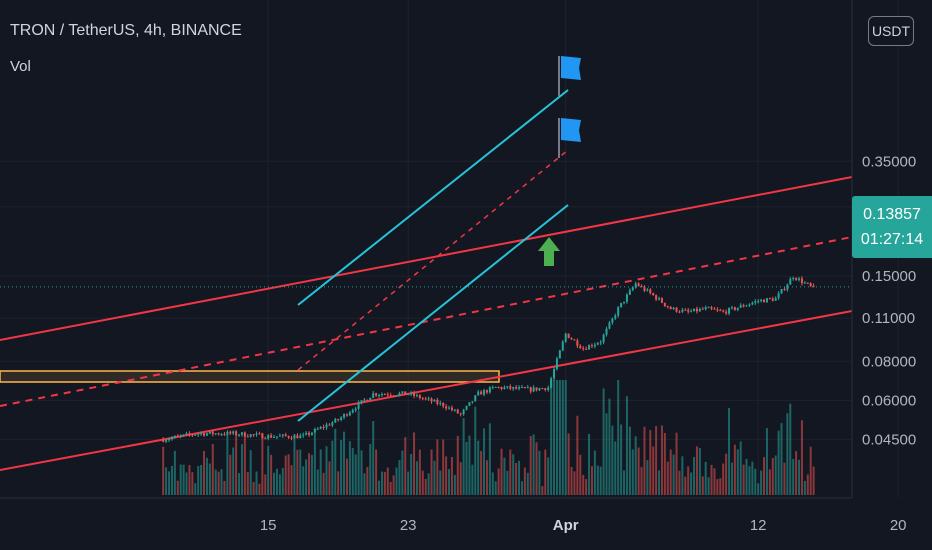 The image size is (932, 550). What do you see at coordinates (596, 525) in the screenshot?
I see `time-axis: 1523Apr1220May` at bounding box center [596, 525].